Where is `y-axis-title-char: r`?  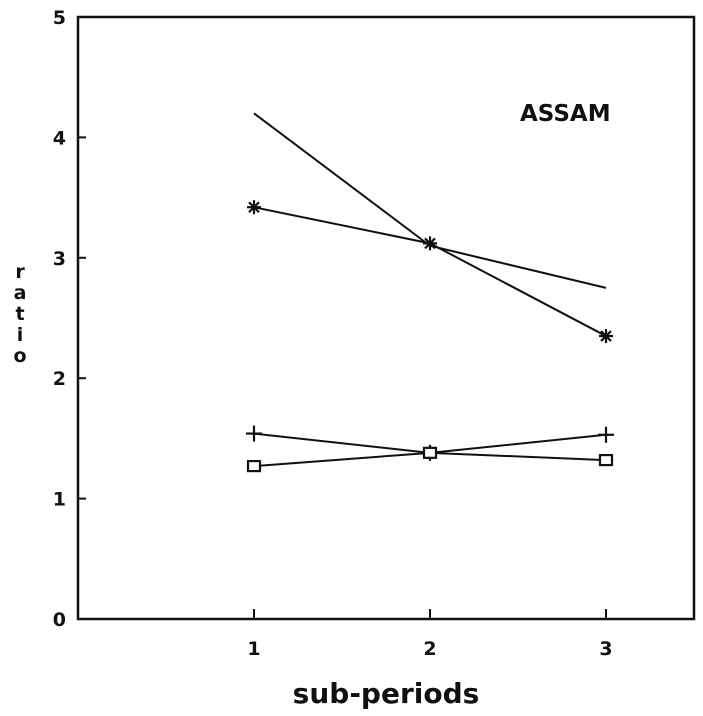 y-axis-title-char: r is located at coordinates (20, 272).